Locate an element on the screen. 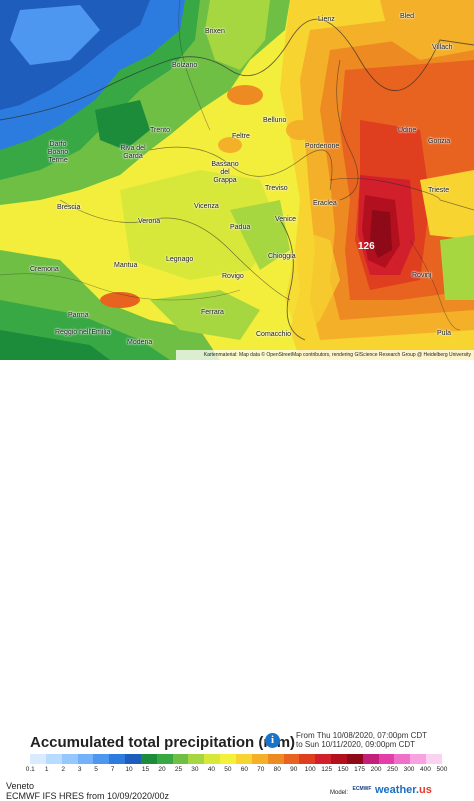 This screenshot has width=474, height=801. city-label: Reggio nell'Emilia is located at coordinates (83, 332).